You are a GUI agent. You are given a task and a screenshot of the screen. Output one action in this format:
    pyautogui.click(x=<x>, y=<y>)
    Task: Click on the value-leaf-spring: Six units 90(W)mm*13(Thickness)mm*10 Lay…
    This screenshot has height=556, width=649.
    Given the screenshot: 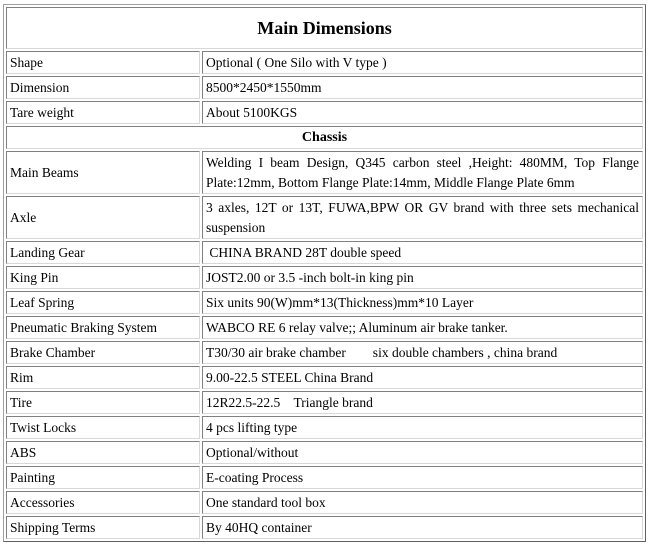 What is the action you would take?
    pyautogui.click(x=422, y=302)
    